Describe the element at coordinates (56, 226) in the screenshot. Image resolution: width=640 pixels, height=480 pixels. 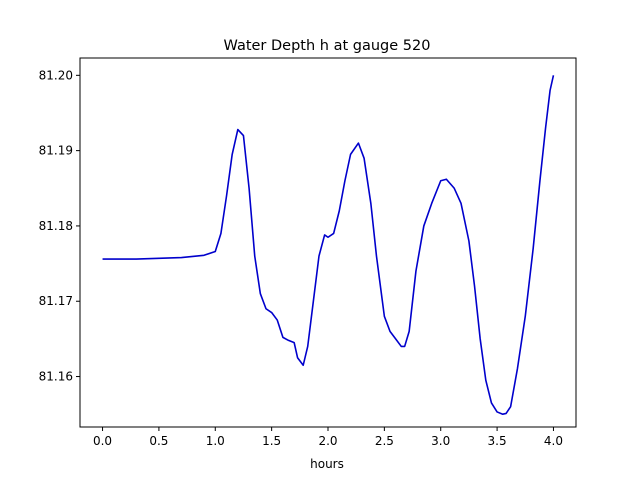
I see `y-tick-label: 81.18` at that location.